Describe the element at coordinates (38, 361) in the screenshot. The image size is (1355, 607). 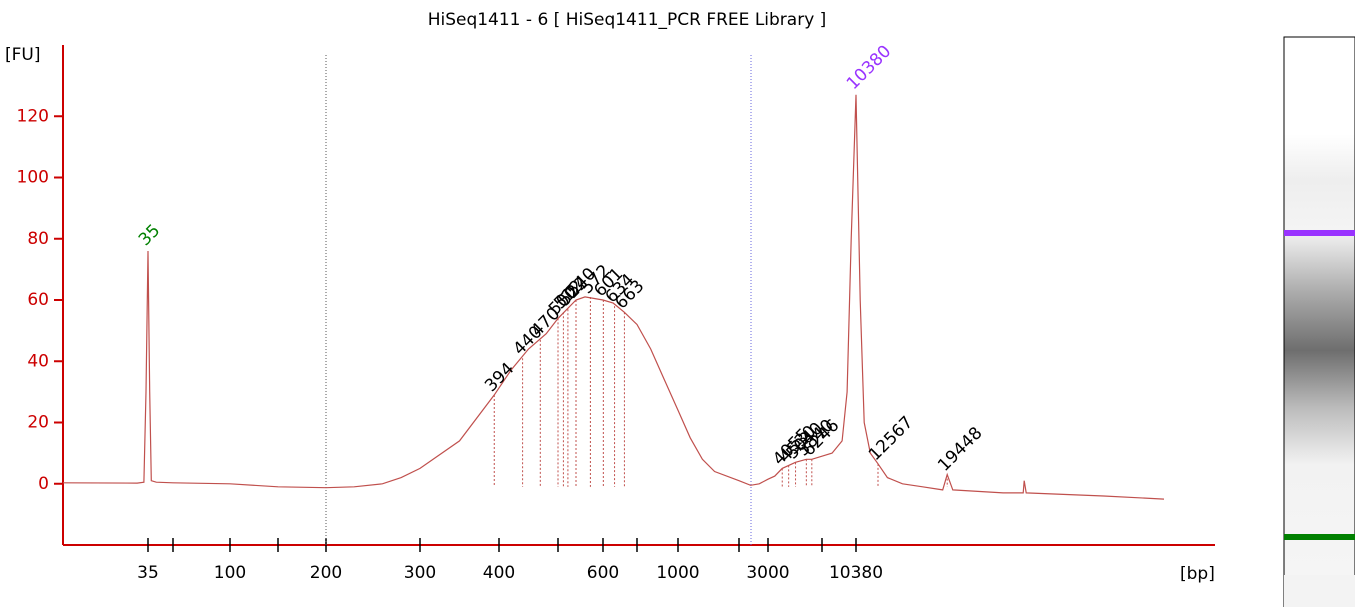
I see `y-tick-label: 40` at that location.